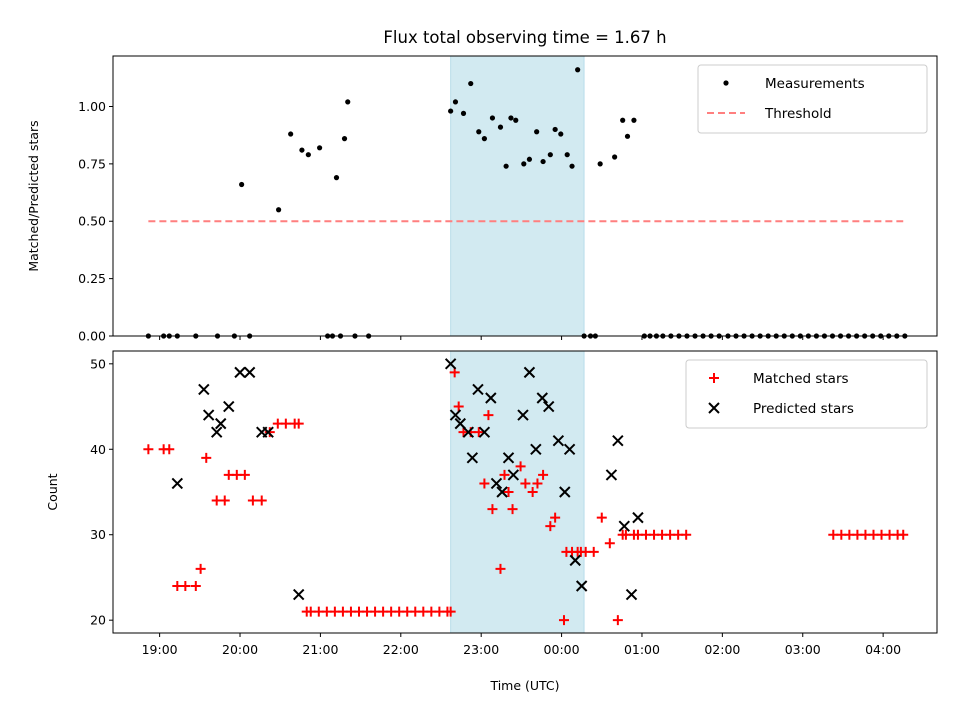 The width and height of the screenshot is (960, 720). Describe the element at coordinates (517, 196) in the screenshot. I see `highlight-span` at that location.